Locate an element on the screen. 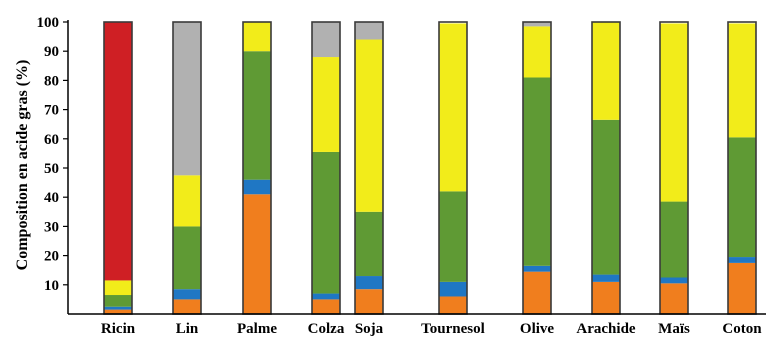  bar-segment-maïs-2 is located at coordinates (674, 239).